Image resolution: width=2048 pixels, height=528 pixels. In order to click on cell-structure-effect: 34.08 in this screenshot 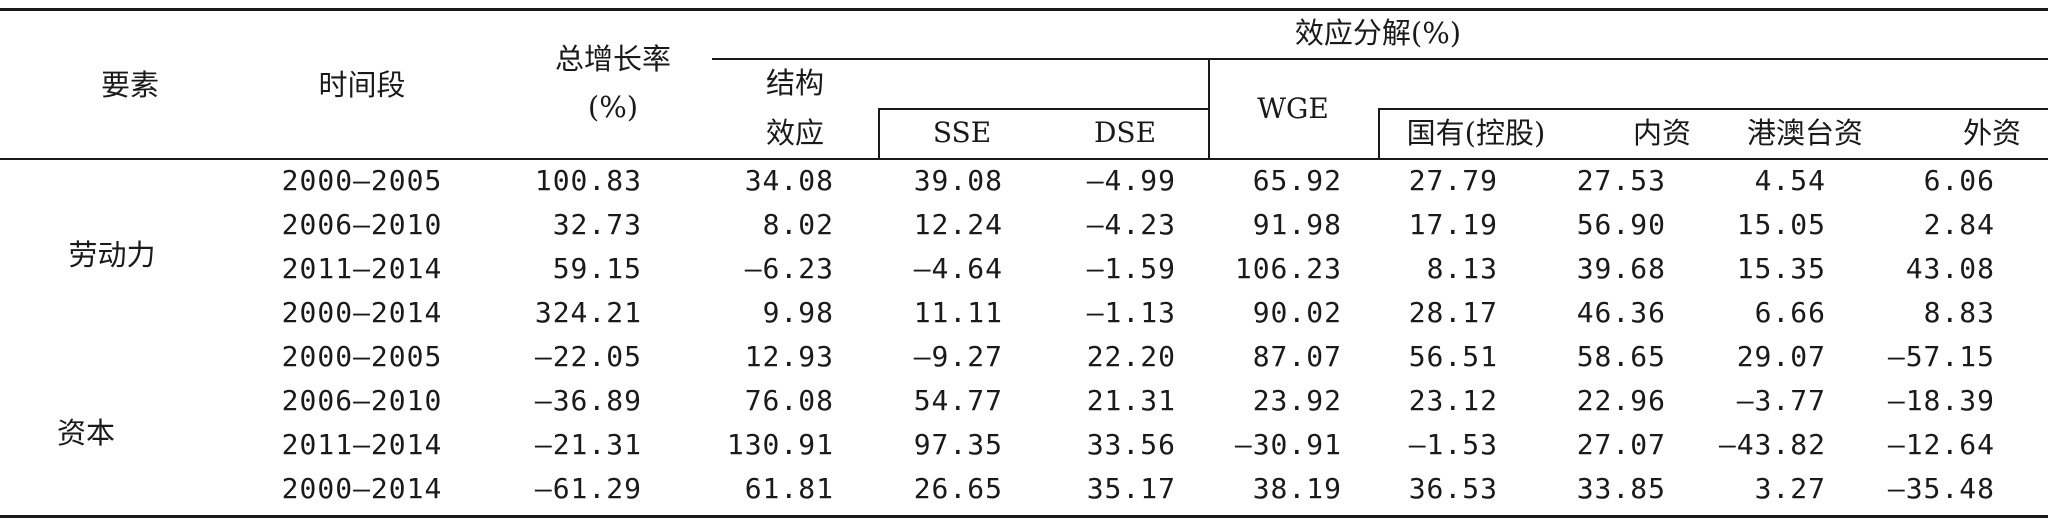, I will do `click(789, 180)`.